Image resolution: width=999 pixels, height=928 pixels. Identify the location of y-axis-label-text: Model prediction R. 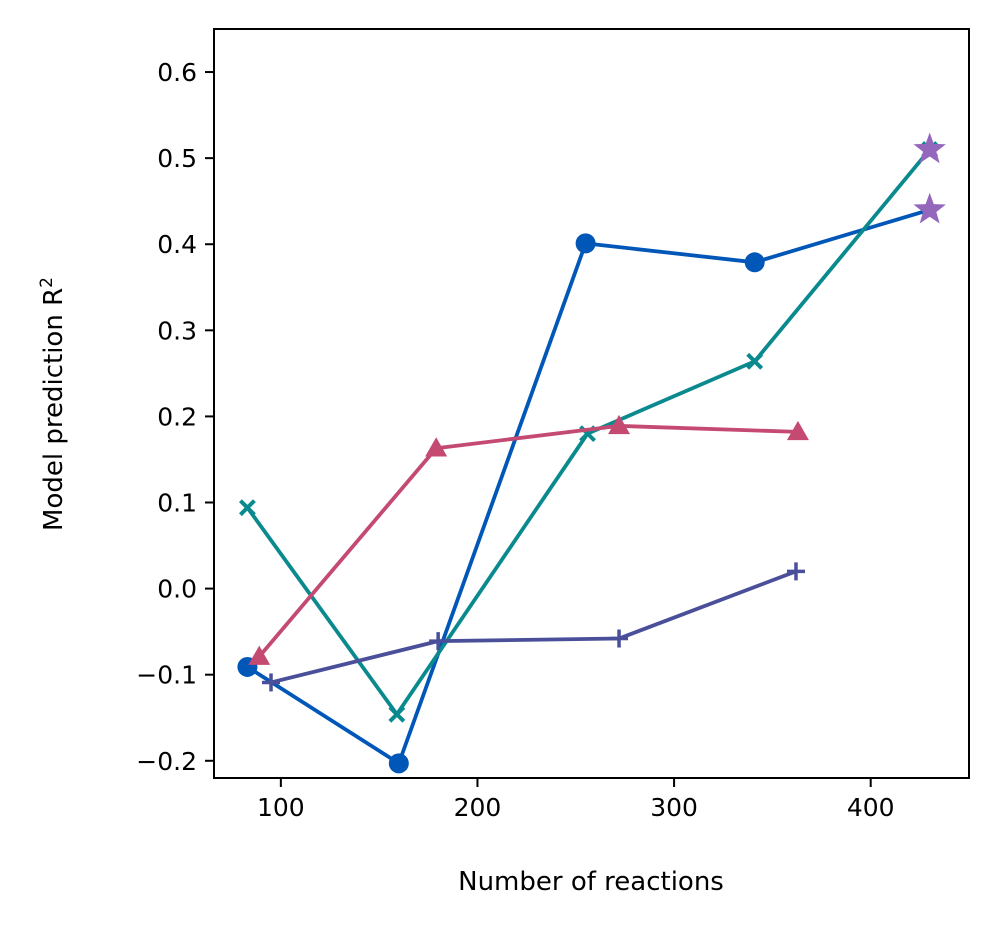
(54, 409).